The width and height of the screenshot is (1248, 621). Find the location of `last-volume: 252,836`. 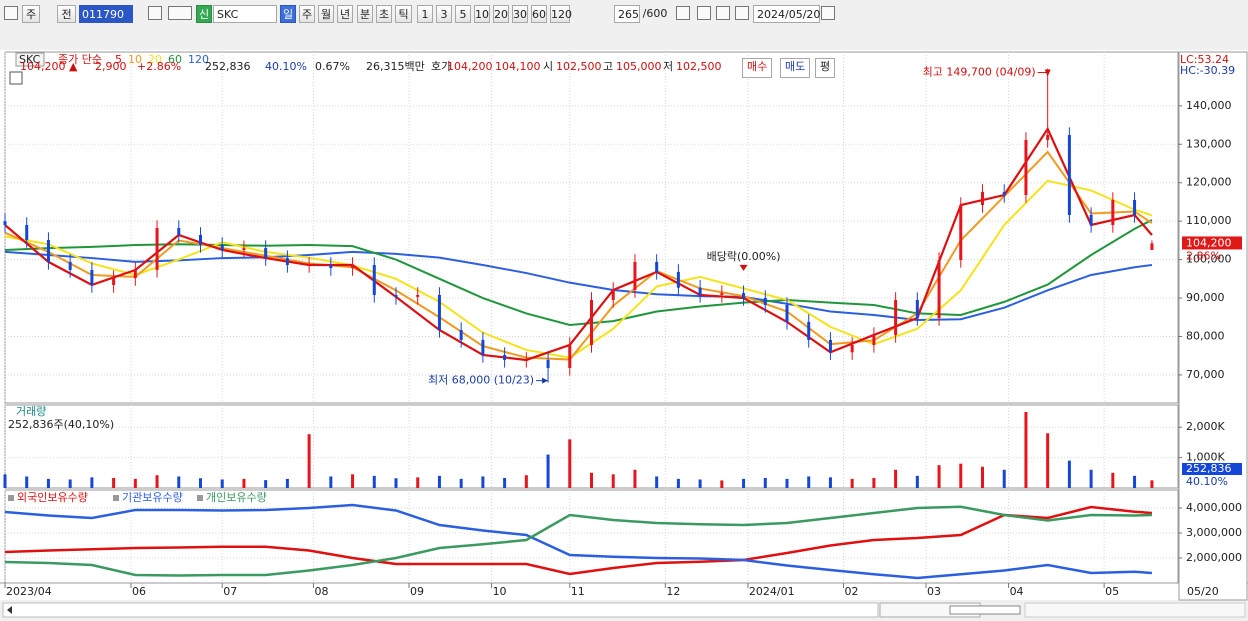

last-volume: 252,836 is located at coordinates (1209, 468).